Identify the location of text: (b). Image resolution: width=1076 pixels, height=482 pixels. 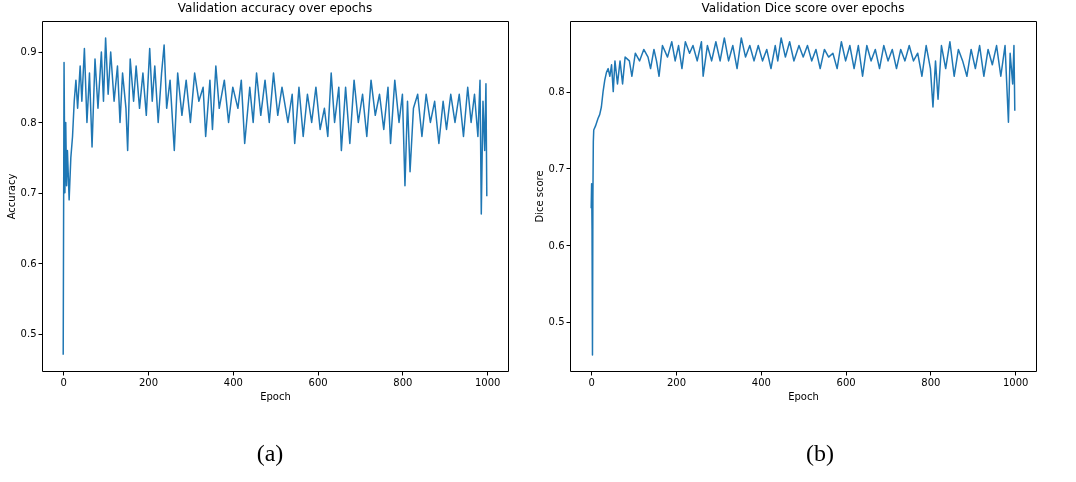
(820, 453).